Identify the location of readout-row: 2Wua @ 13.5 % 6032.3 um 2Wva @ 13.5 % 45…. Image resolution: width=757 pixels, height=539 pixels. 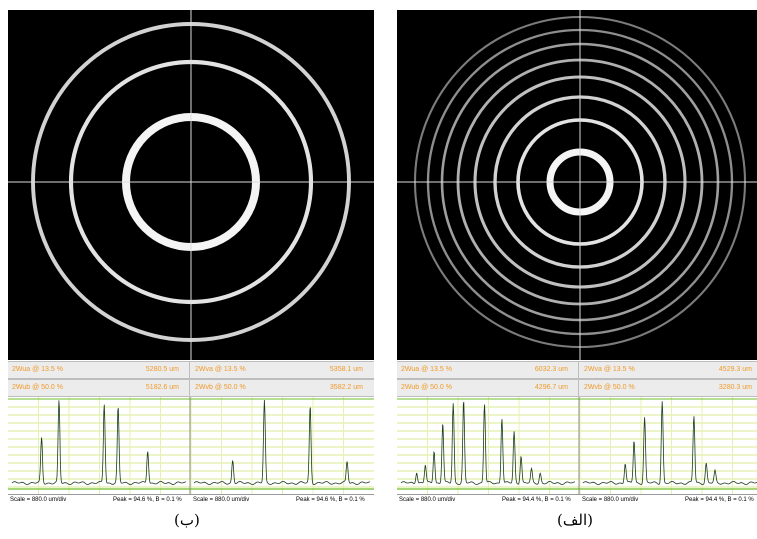
(577, 370).